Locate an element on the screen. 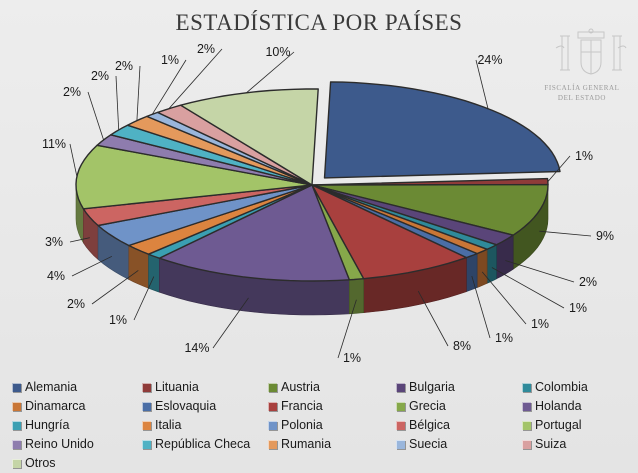  data-label-dinamarca: 1% is located at coordinates (540, 324).